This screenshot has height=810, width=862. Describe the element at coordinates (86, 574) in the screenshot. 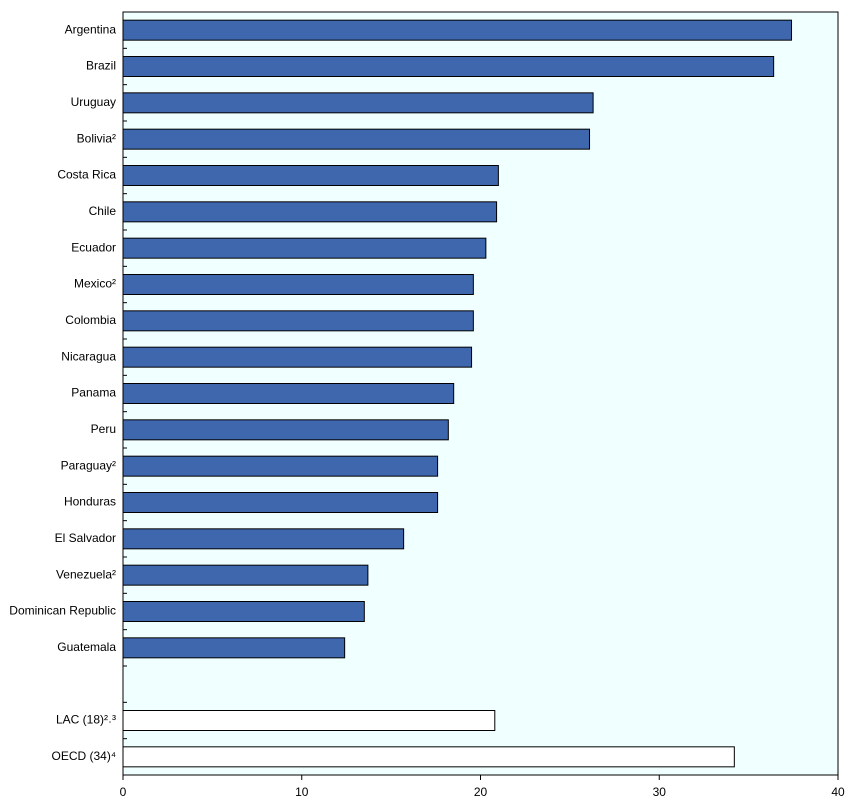

I see `y-tick-label: Venezuela²` at that location.